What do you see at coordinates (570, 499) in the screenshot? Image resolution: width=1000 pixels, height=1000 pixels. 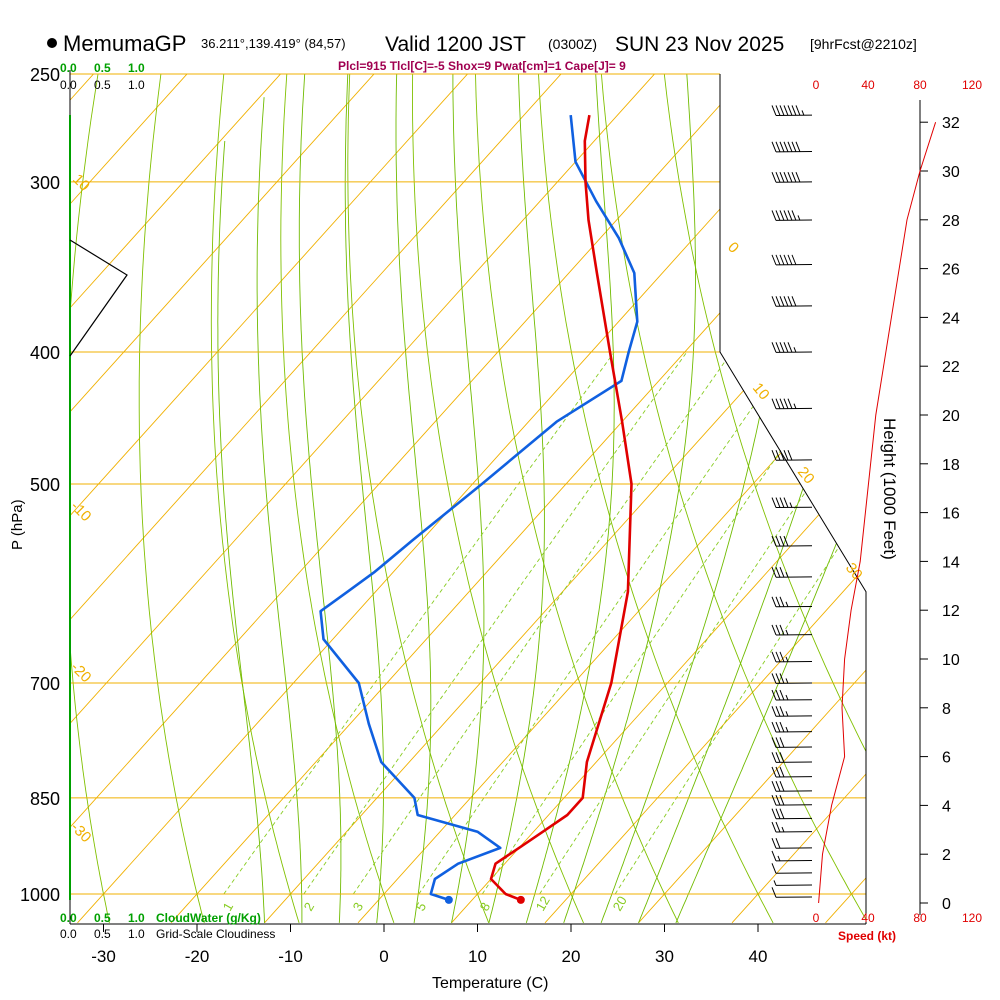 I see `moist-adiabat-line` at bounding box center [570, 499].